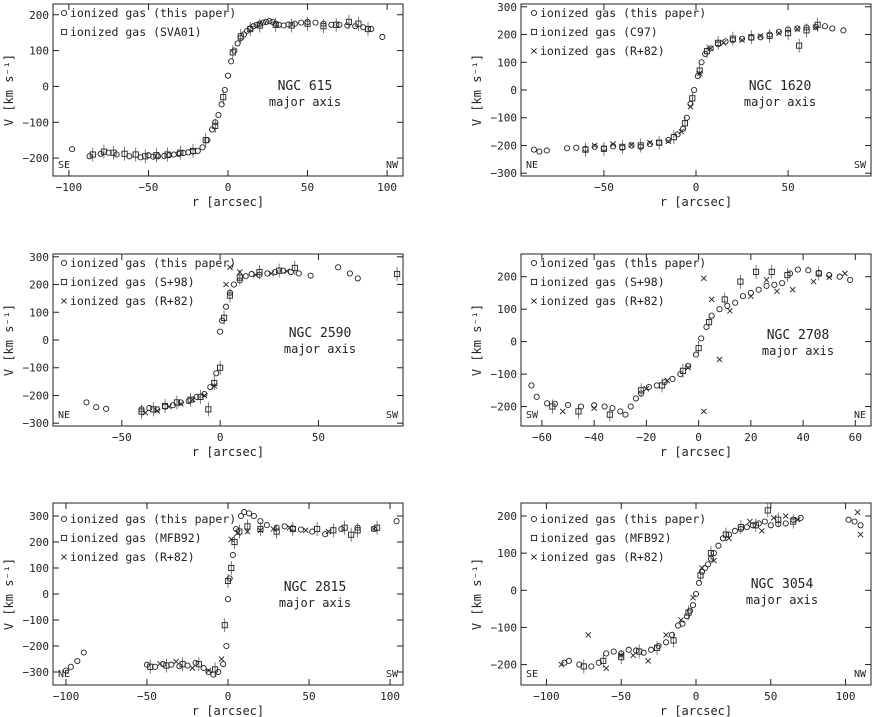 This screenshot has height=717, width=876. I want to click on y-tick-label: −200, so click(504, 145).